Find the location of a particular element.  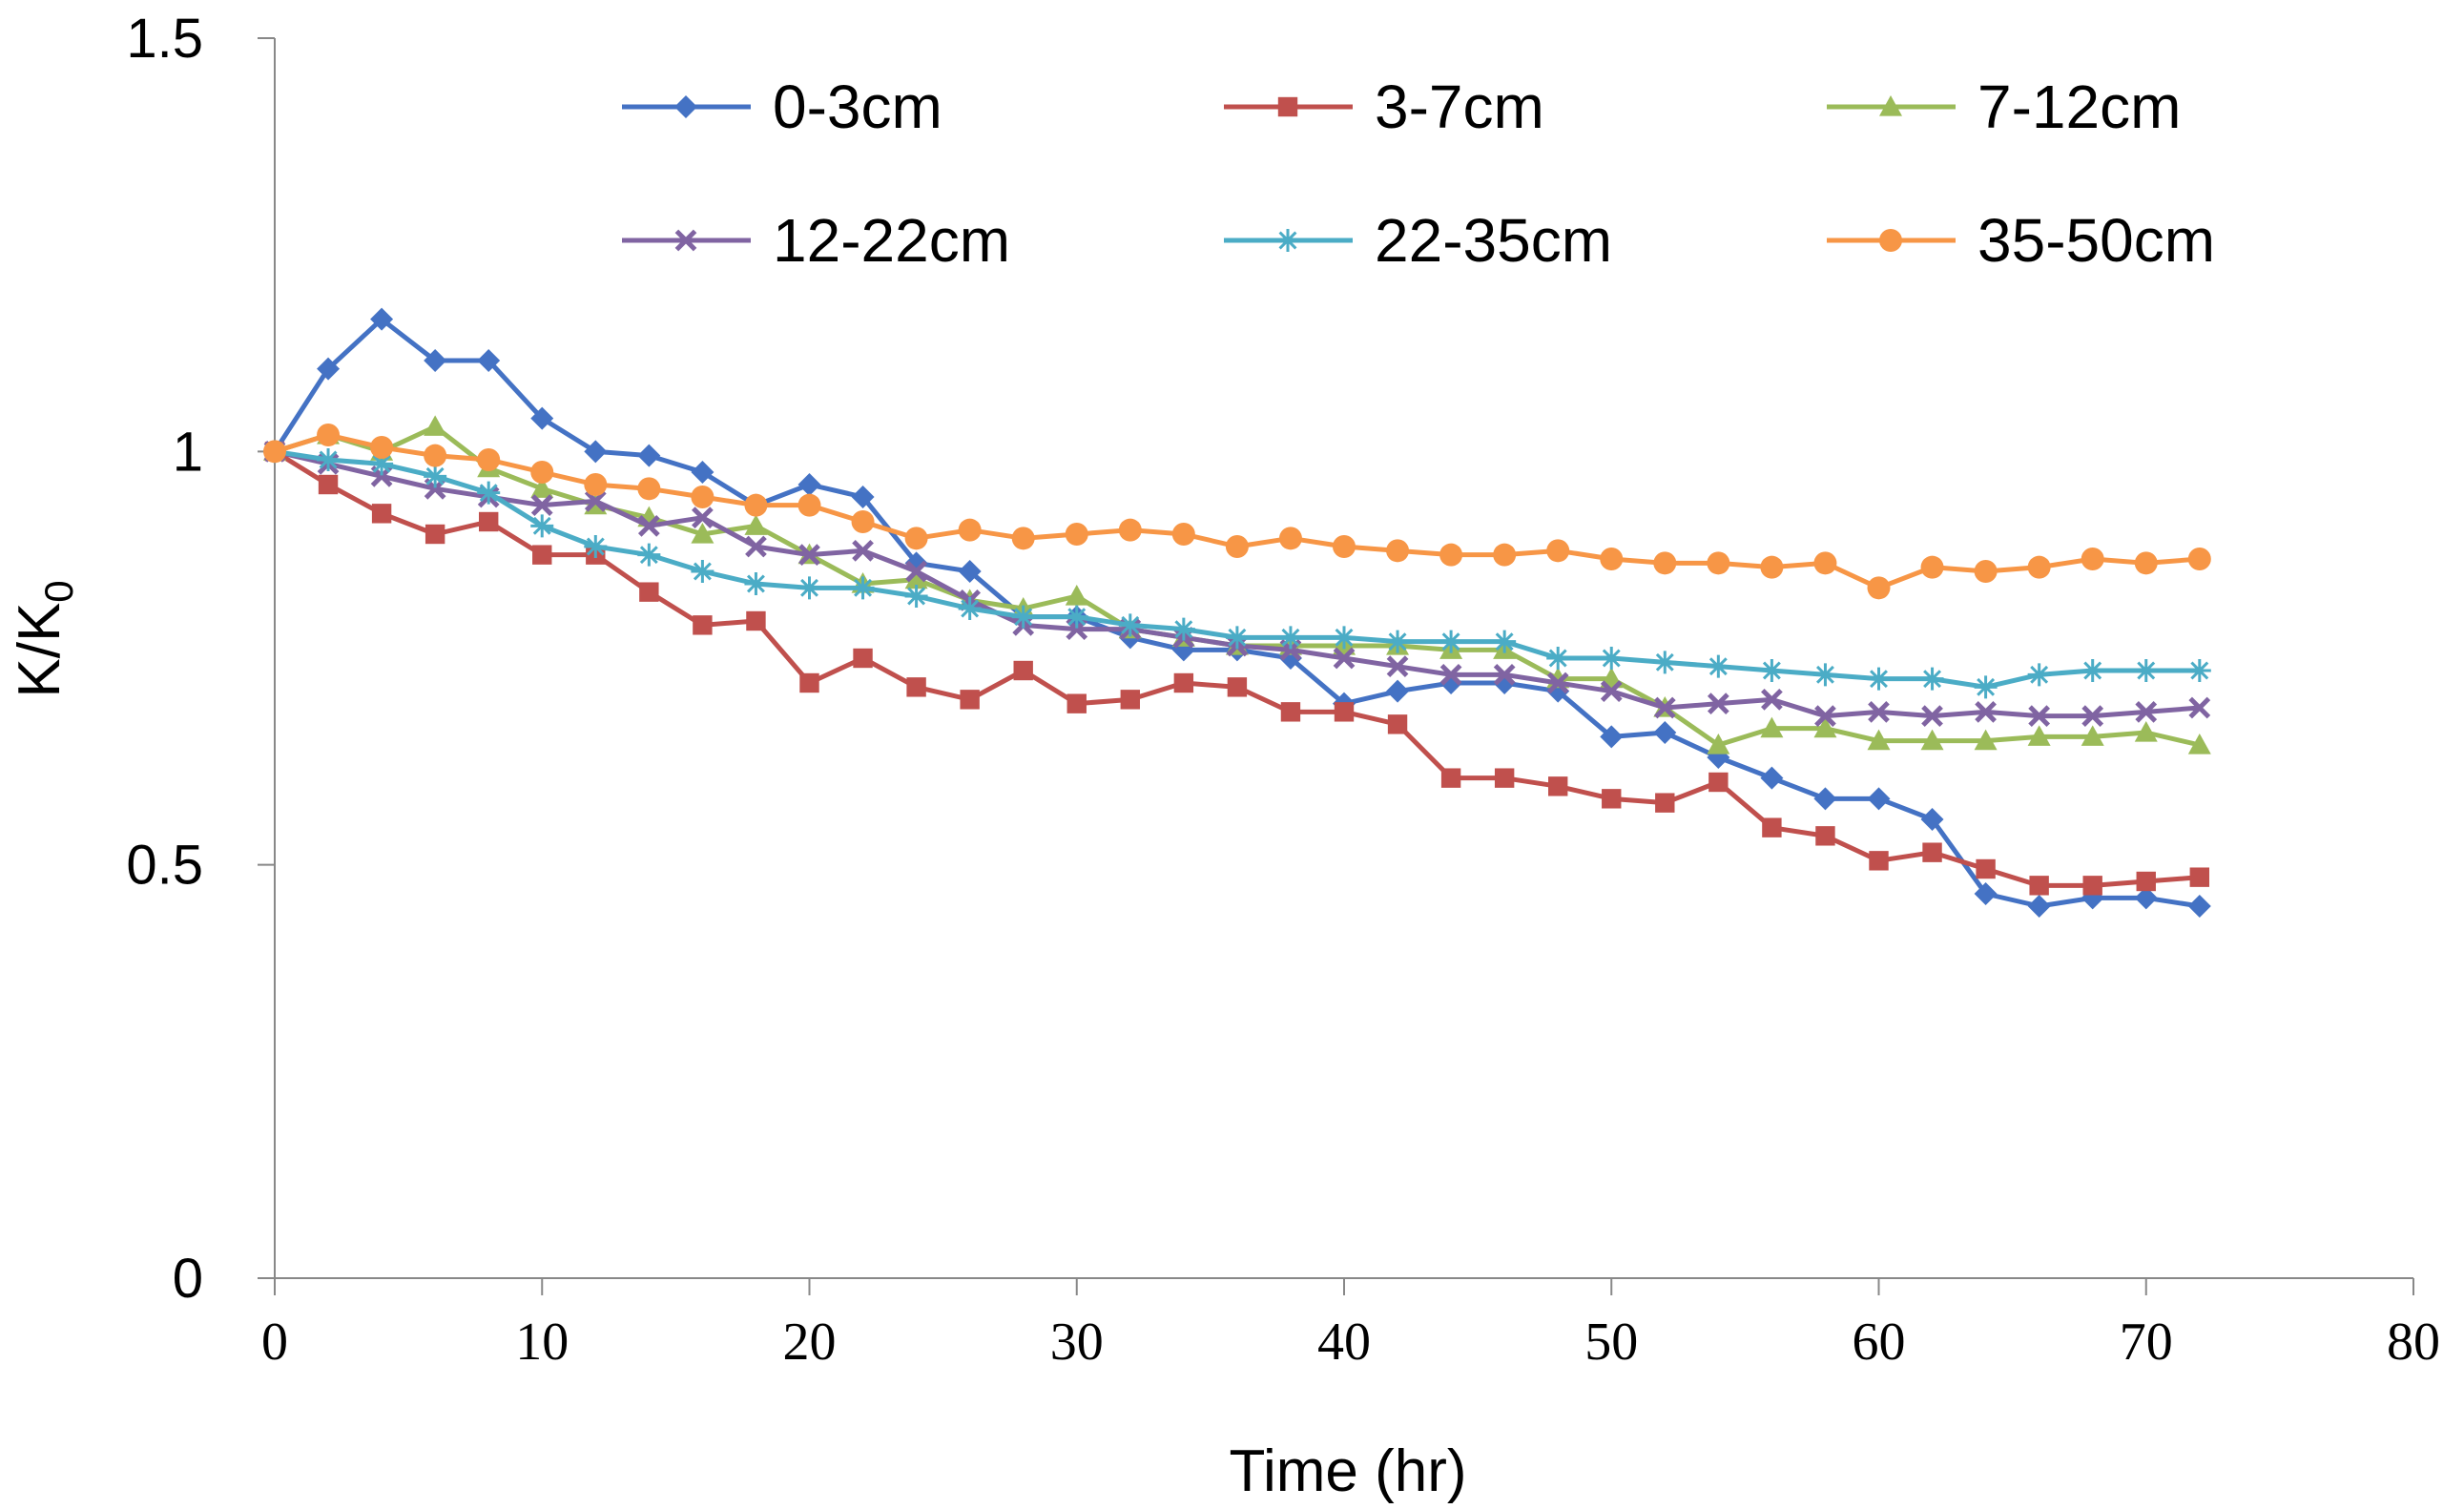

y-tick-label: 0 is located at coordinates (188, 1279).